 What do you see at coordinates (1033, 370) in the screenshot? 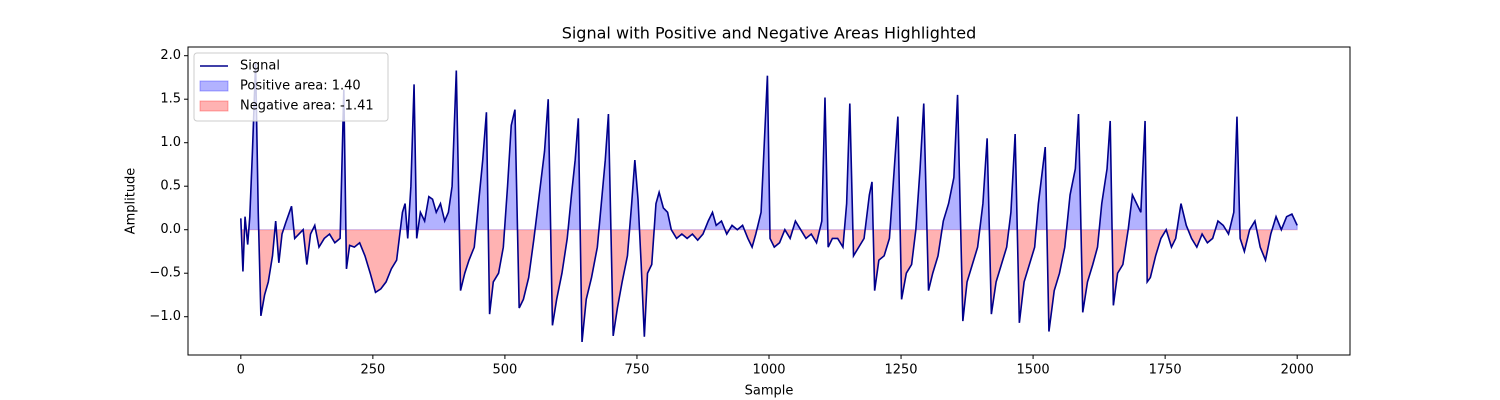
I see `x-tick-label: 1500` at bounding box center [1033, 370].